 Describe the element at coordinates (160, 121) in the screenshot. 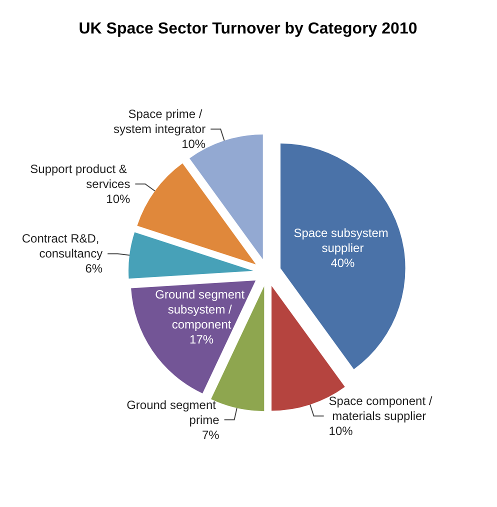

I see `slice-label: Space prime / system integrator` at that location.